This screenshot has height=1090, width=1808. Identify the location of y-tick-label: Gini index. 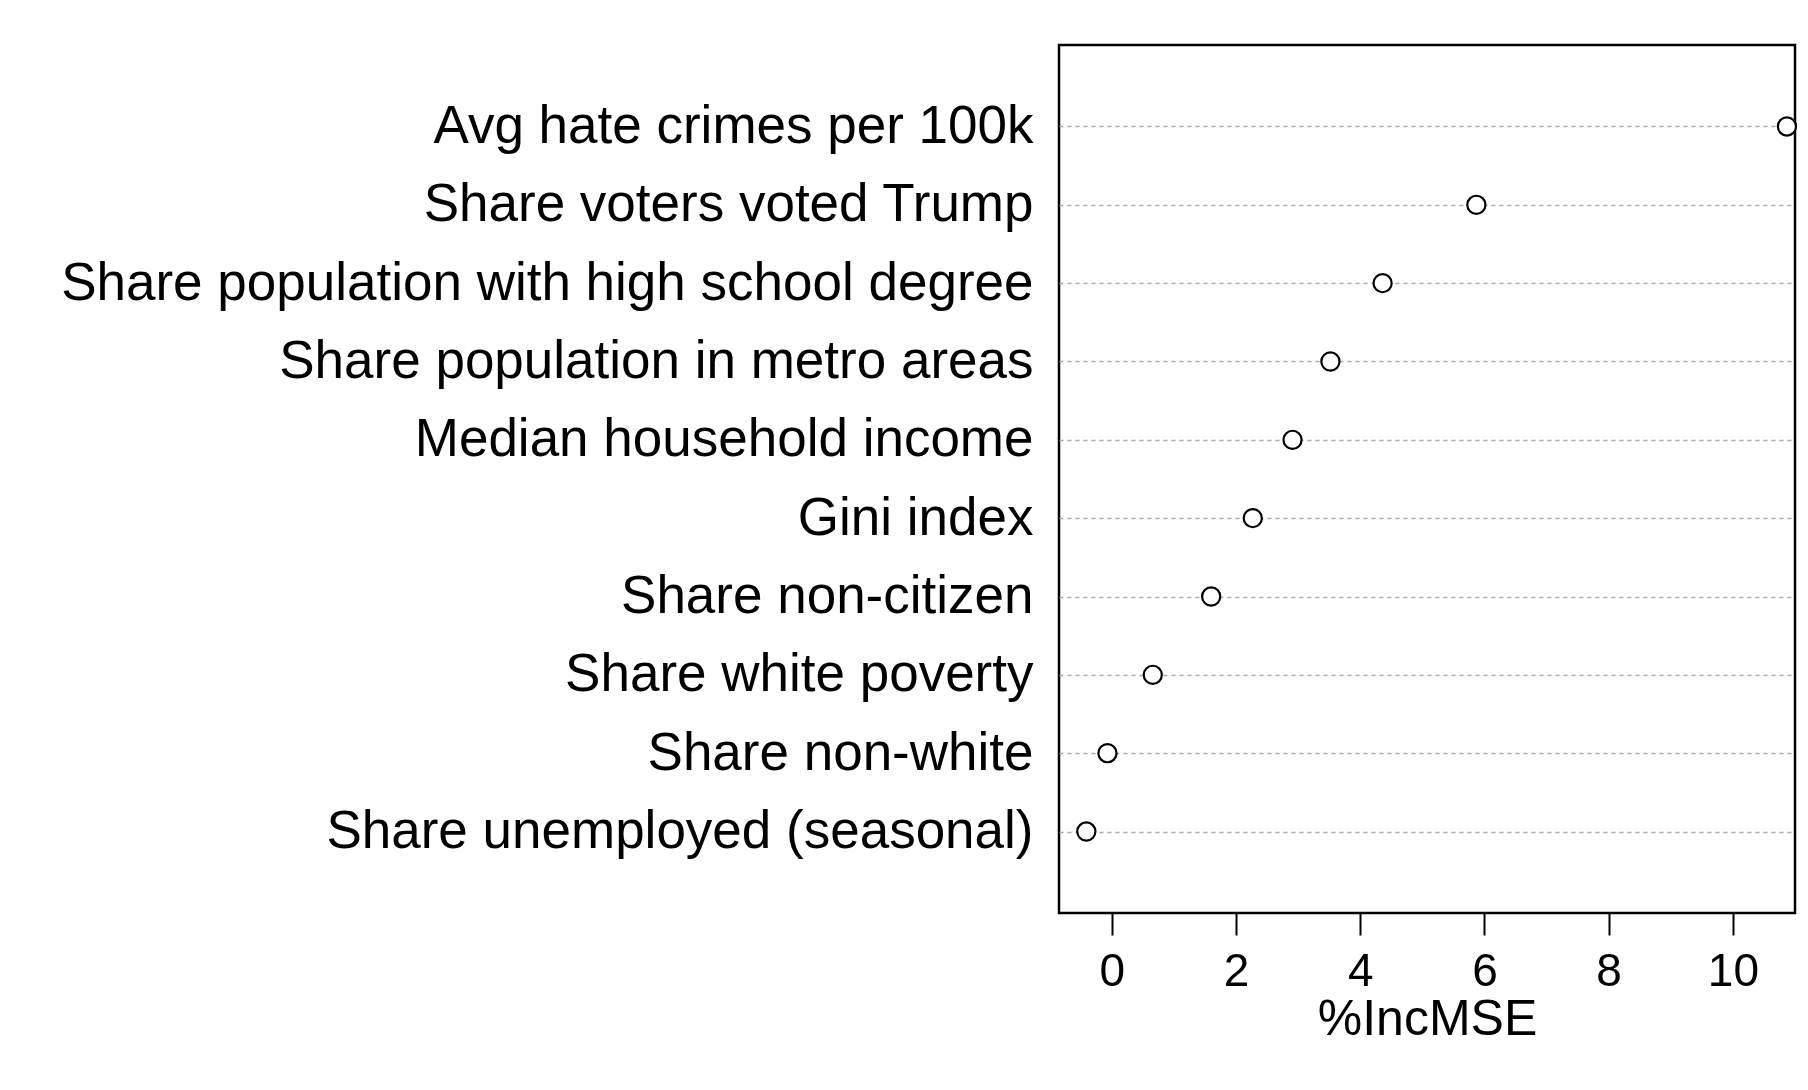
(915, 516).